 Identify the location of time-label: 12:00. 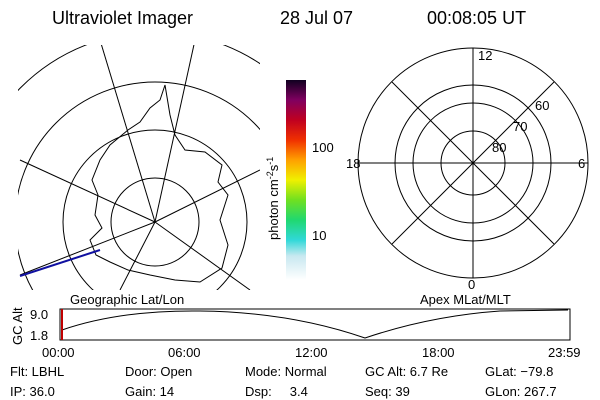
(311, 352).